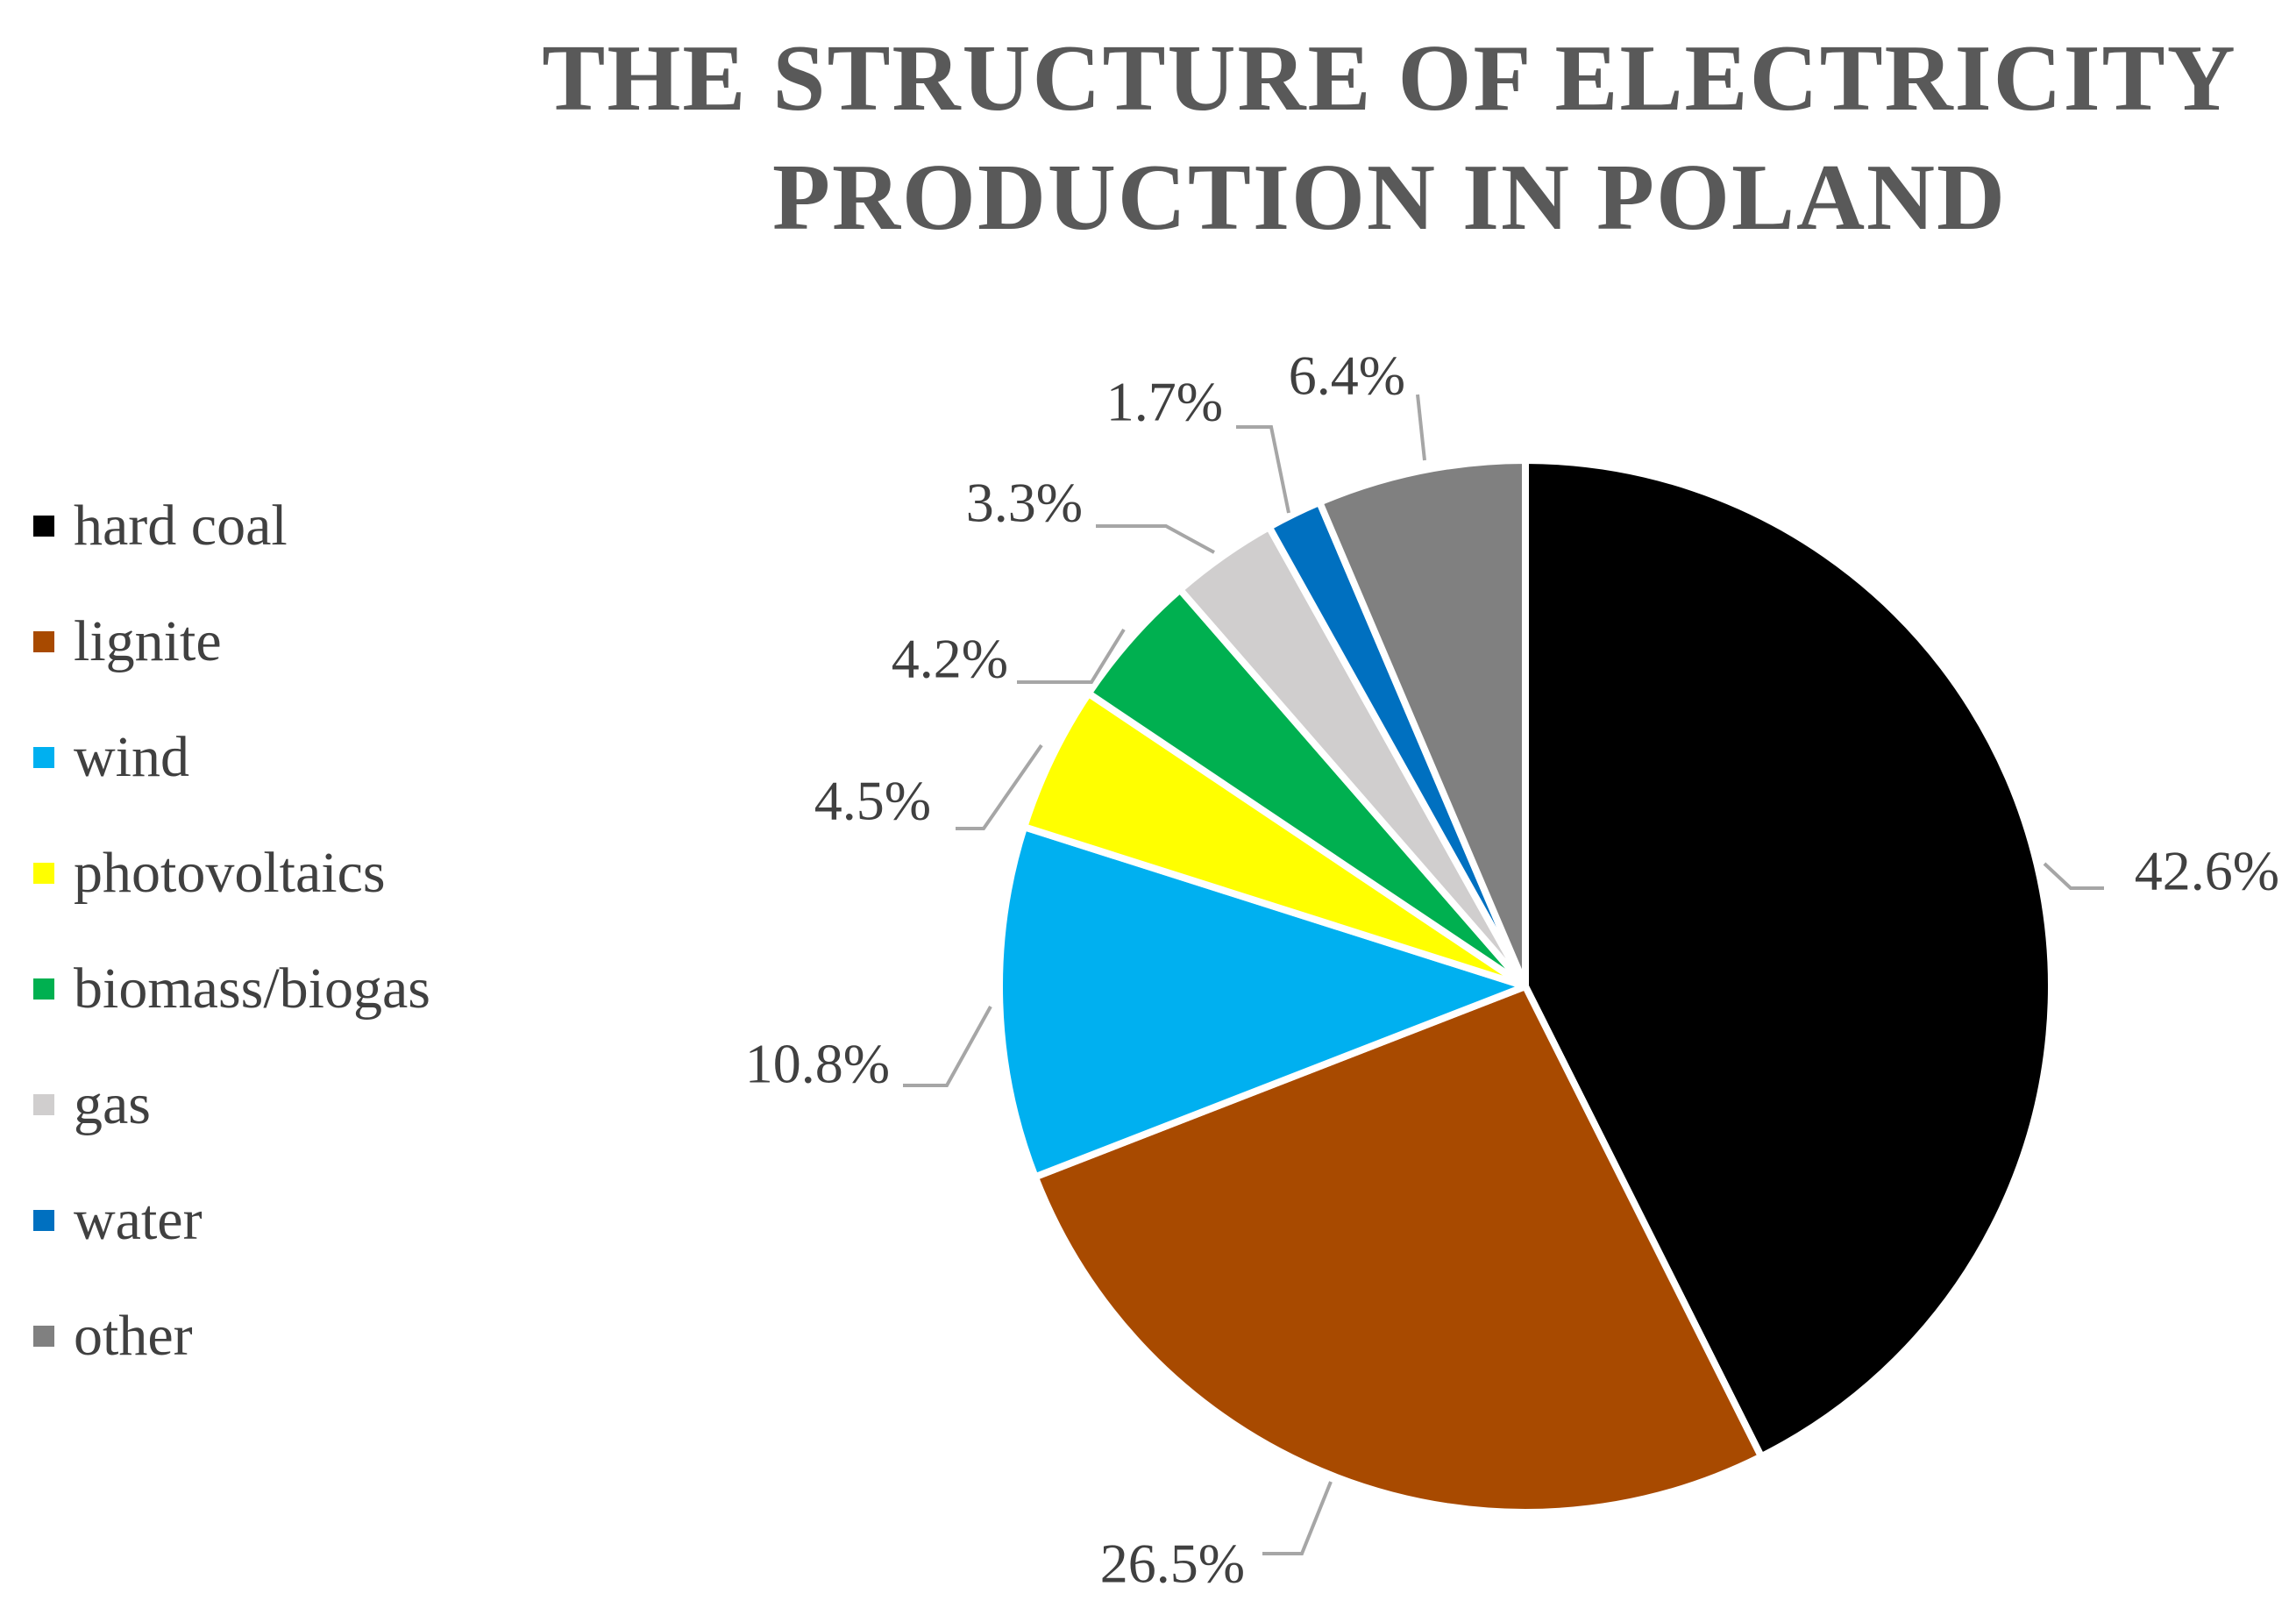  Describe the element at coordinates (1172, 1564) in the screenshot. I see `data-label-lignite: 26.5%` at that location.